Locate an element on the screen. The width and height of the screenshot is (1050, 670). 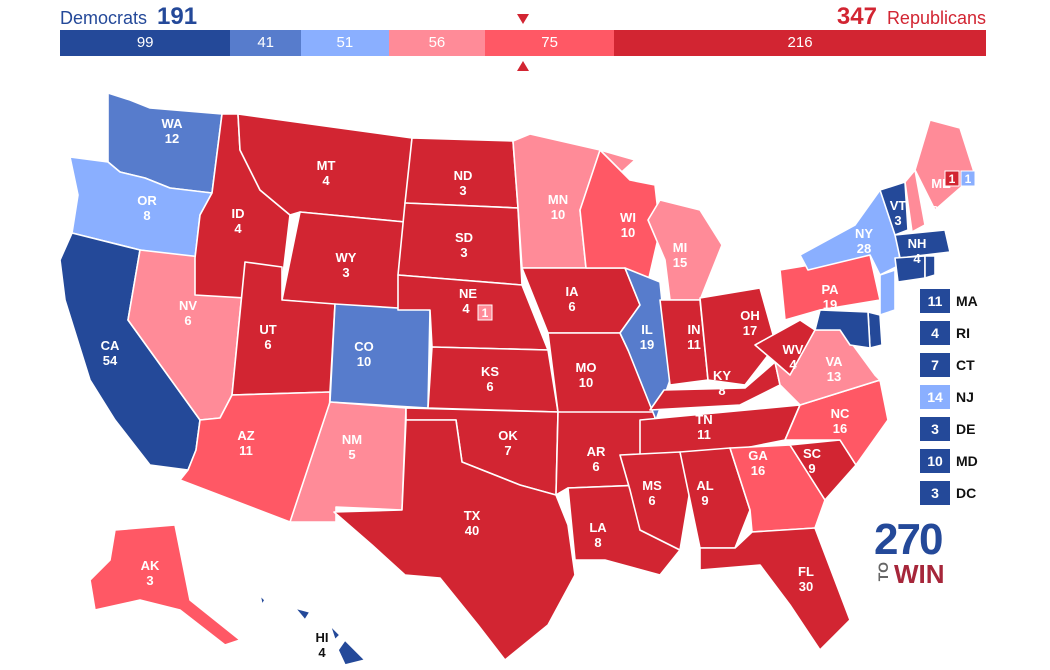
270towin-logo: 270 TO WIN is located at coordinates (912, 552).